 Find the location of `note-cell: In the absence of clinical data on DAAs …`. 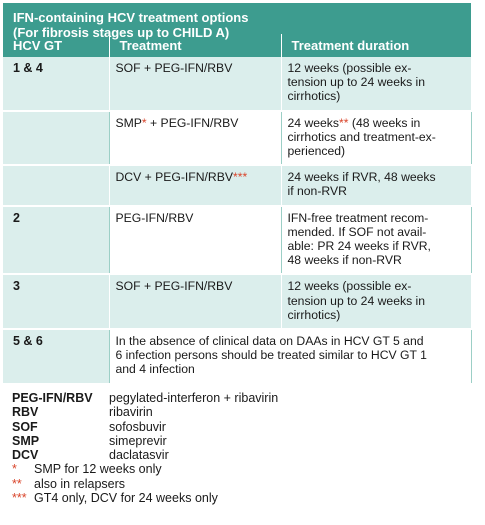

note-cell: In the absence of clinical data on DAAs … is located at coordinates (290, 357).